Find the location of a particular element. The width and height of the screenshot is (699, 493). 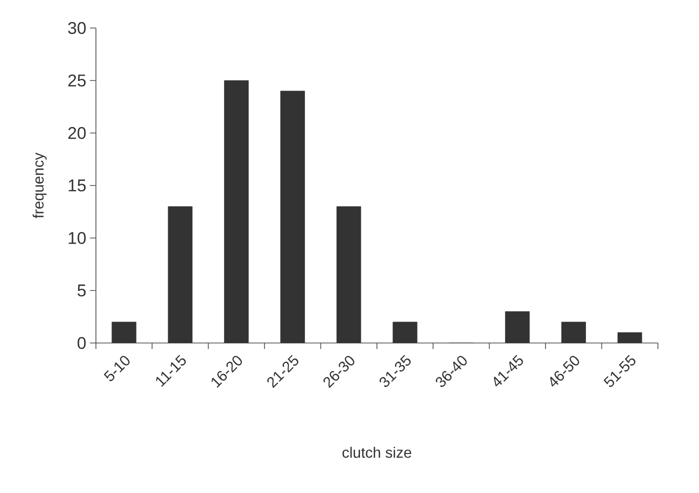

y-tick-label: 15 is located at coordinates (77, 186).